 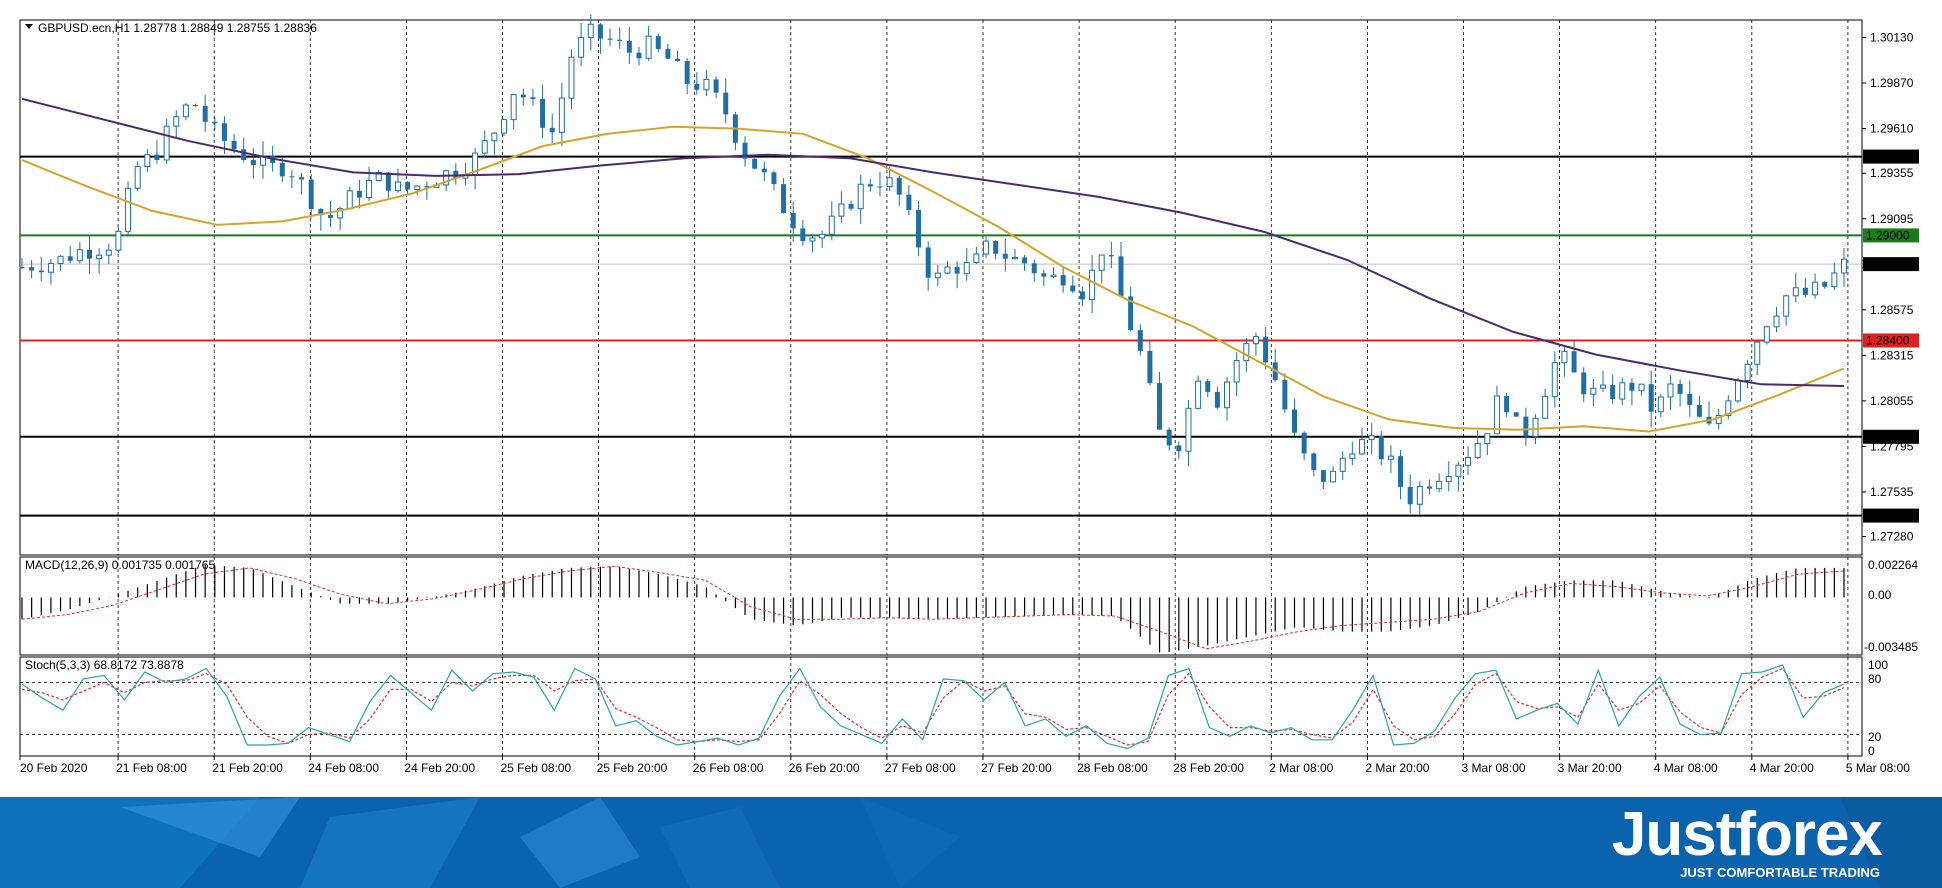 I want to click on macd-signal-line, so click(x=933, y=607).